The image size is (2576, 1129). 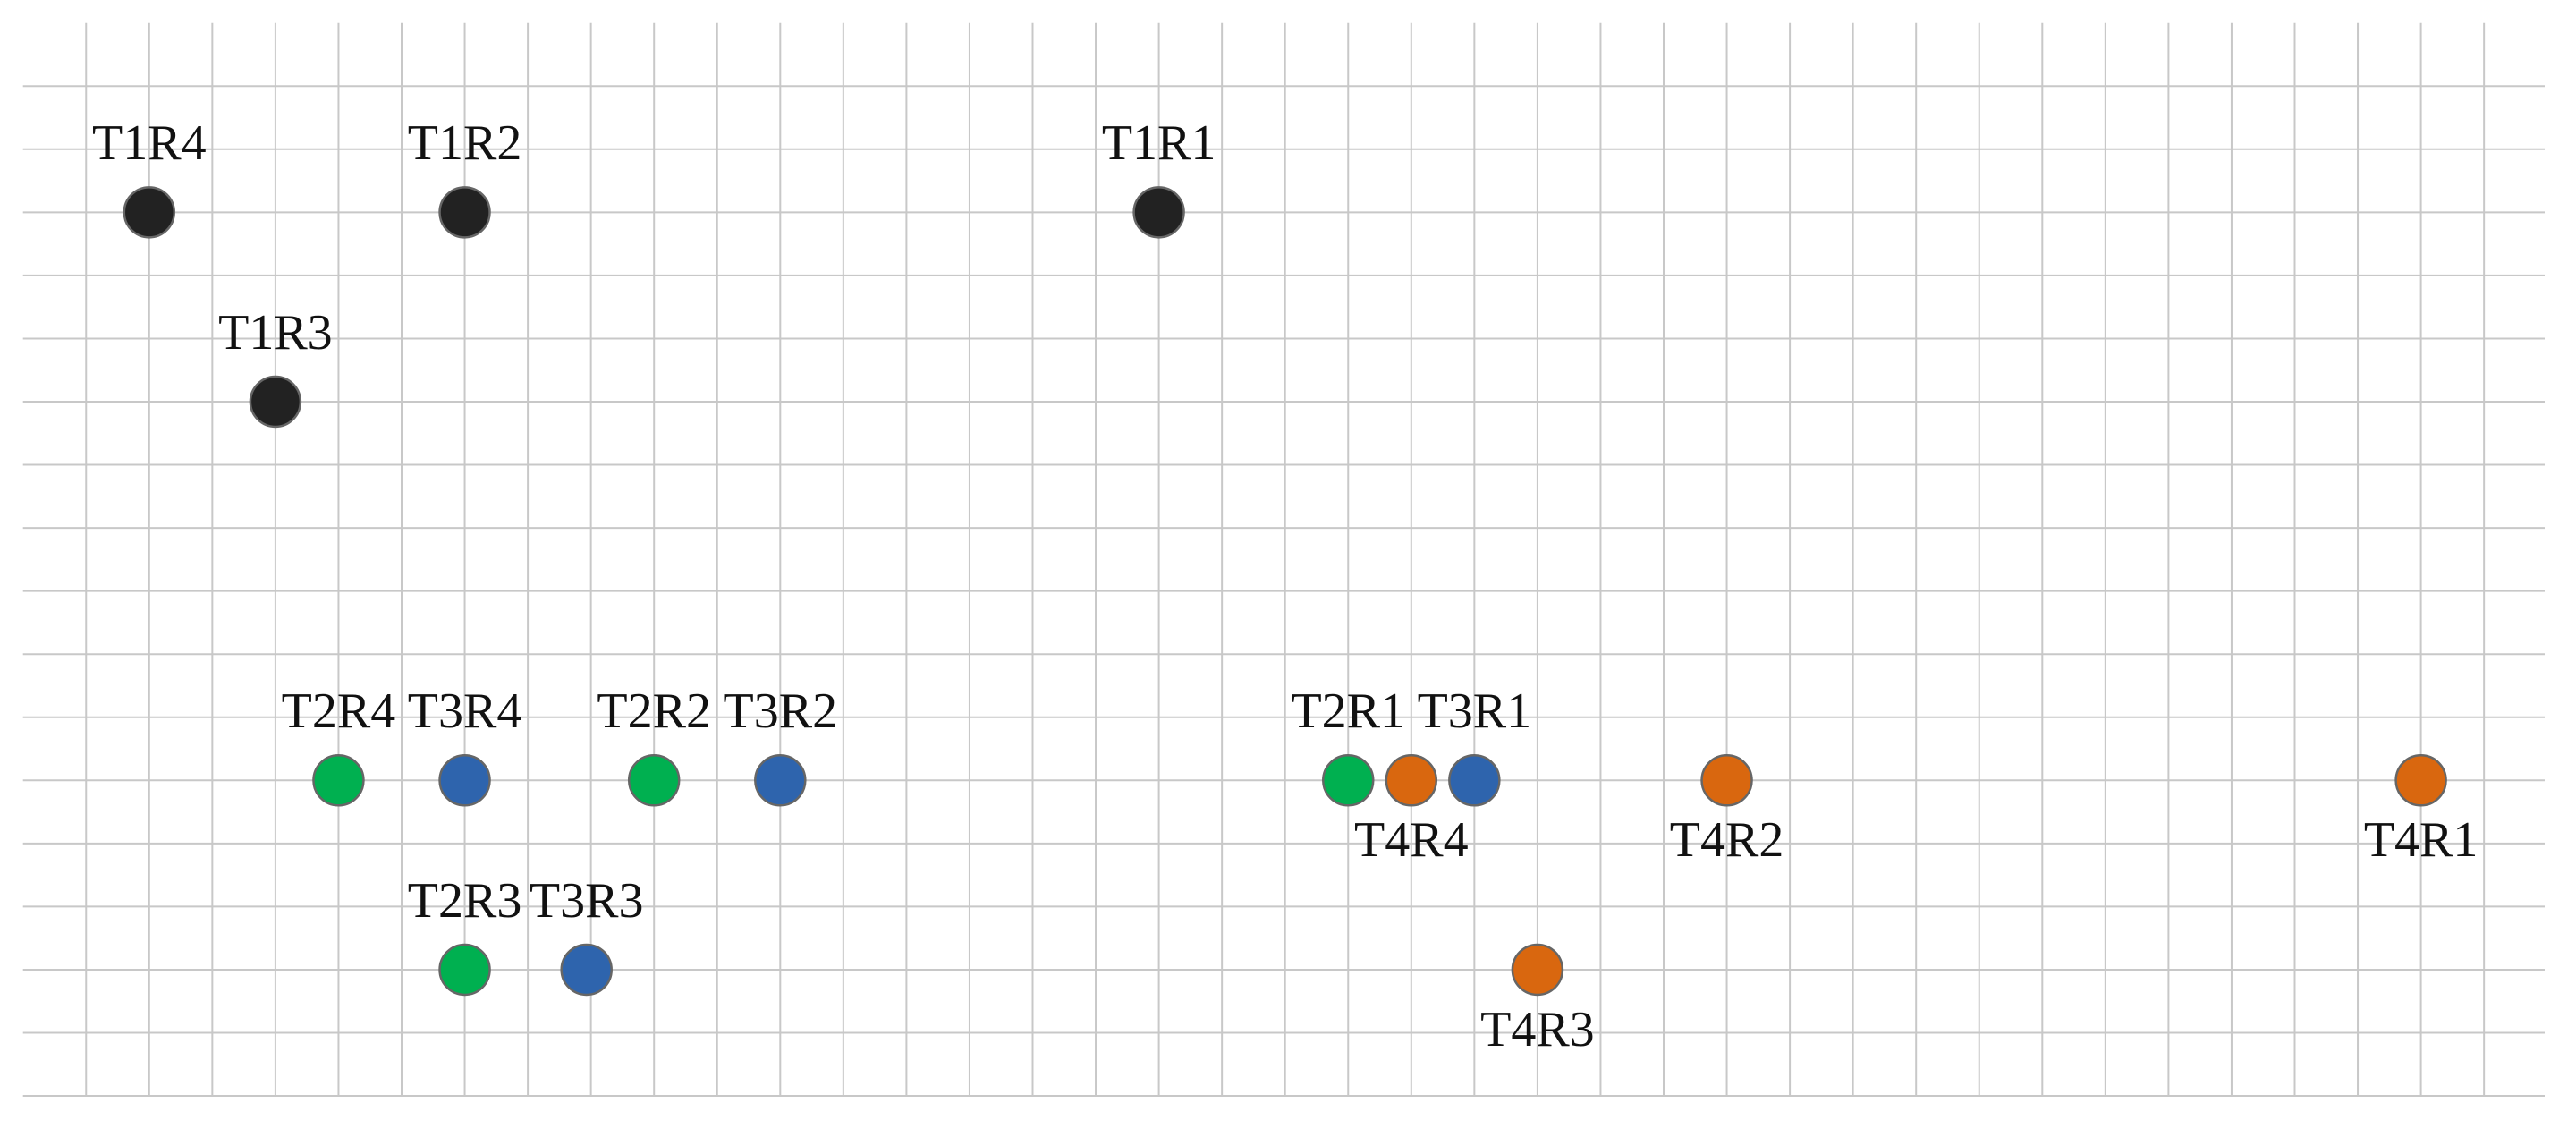 What do you see at coordinates (1411, 840) in the screenshot?
I see `node-label: T4R4` at bounding box center [1411, 840].